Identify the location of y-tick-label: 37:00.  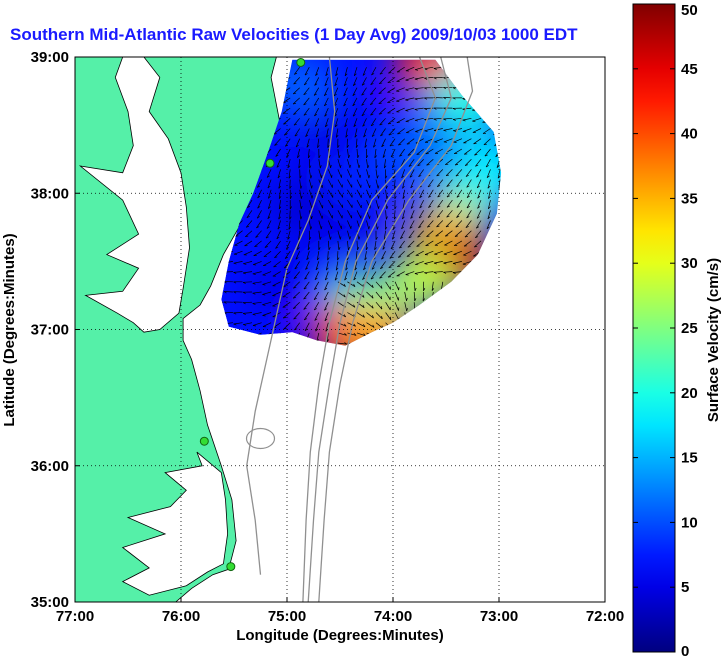
(50, 330).